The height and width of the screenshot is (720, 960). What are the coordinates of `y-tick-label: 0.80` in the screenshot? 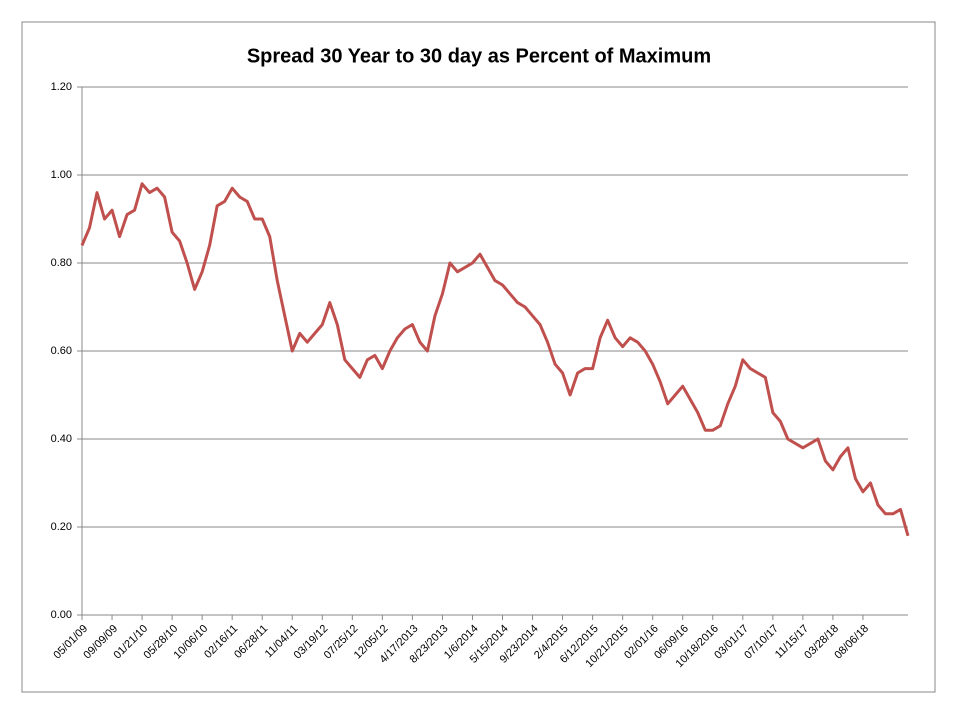 It's located at (61, 263).